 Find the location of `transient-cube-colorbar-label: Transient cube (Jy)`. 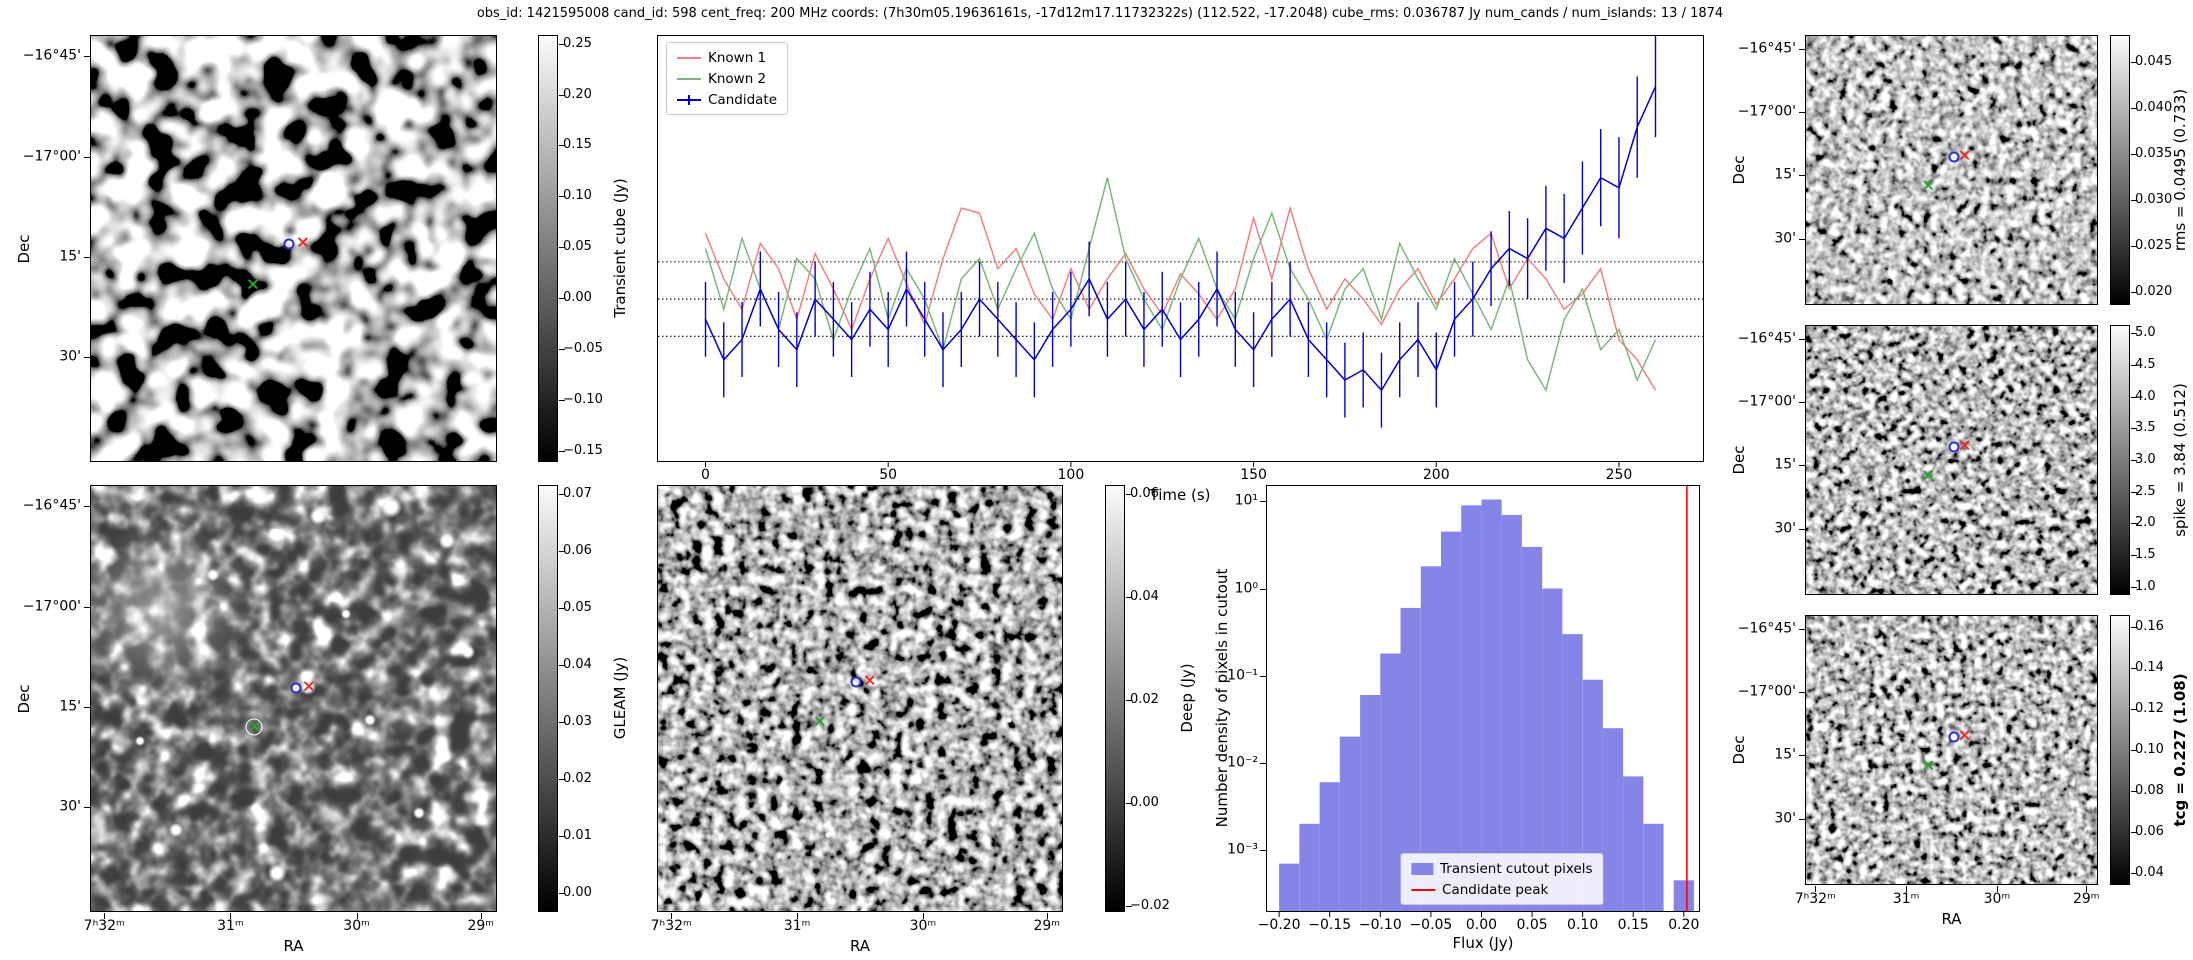

transient-cube-colorbar-label: Transient cube (Jy) is located at coordinates (620, 248).